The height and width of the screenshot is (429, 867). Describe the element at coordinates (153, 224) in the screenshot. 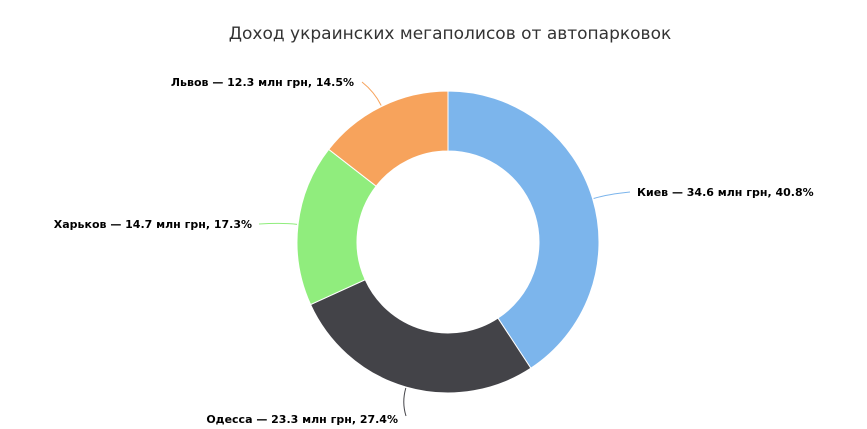

I see `data-label-3: Харьков — 14.7 млн грн, 17.3%` at that location.